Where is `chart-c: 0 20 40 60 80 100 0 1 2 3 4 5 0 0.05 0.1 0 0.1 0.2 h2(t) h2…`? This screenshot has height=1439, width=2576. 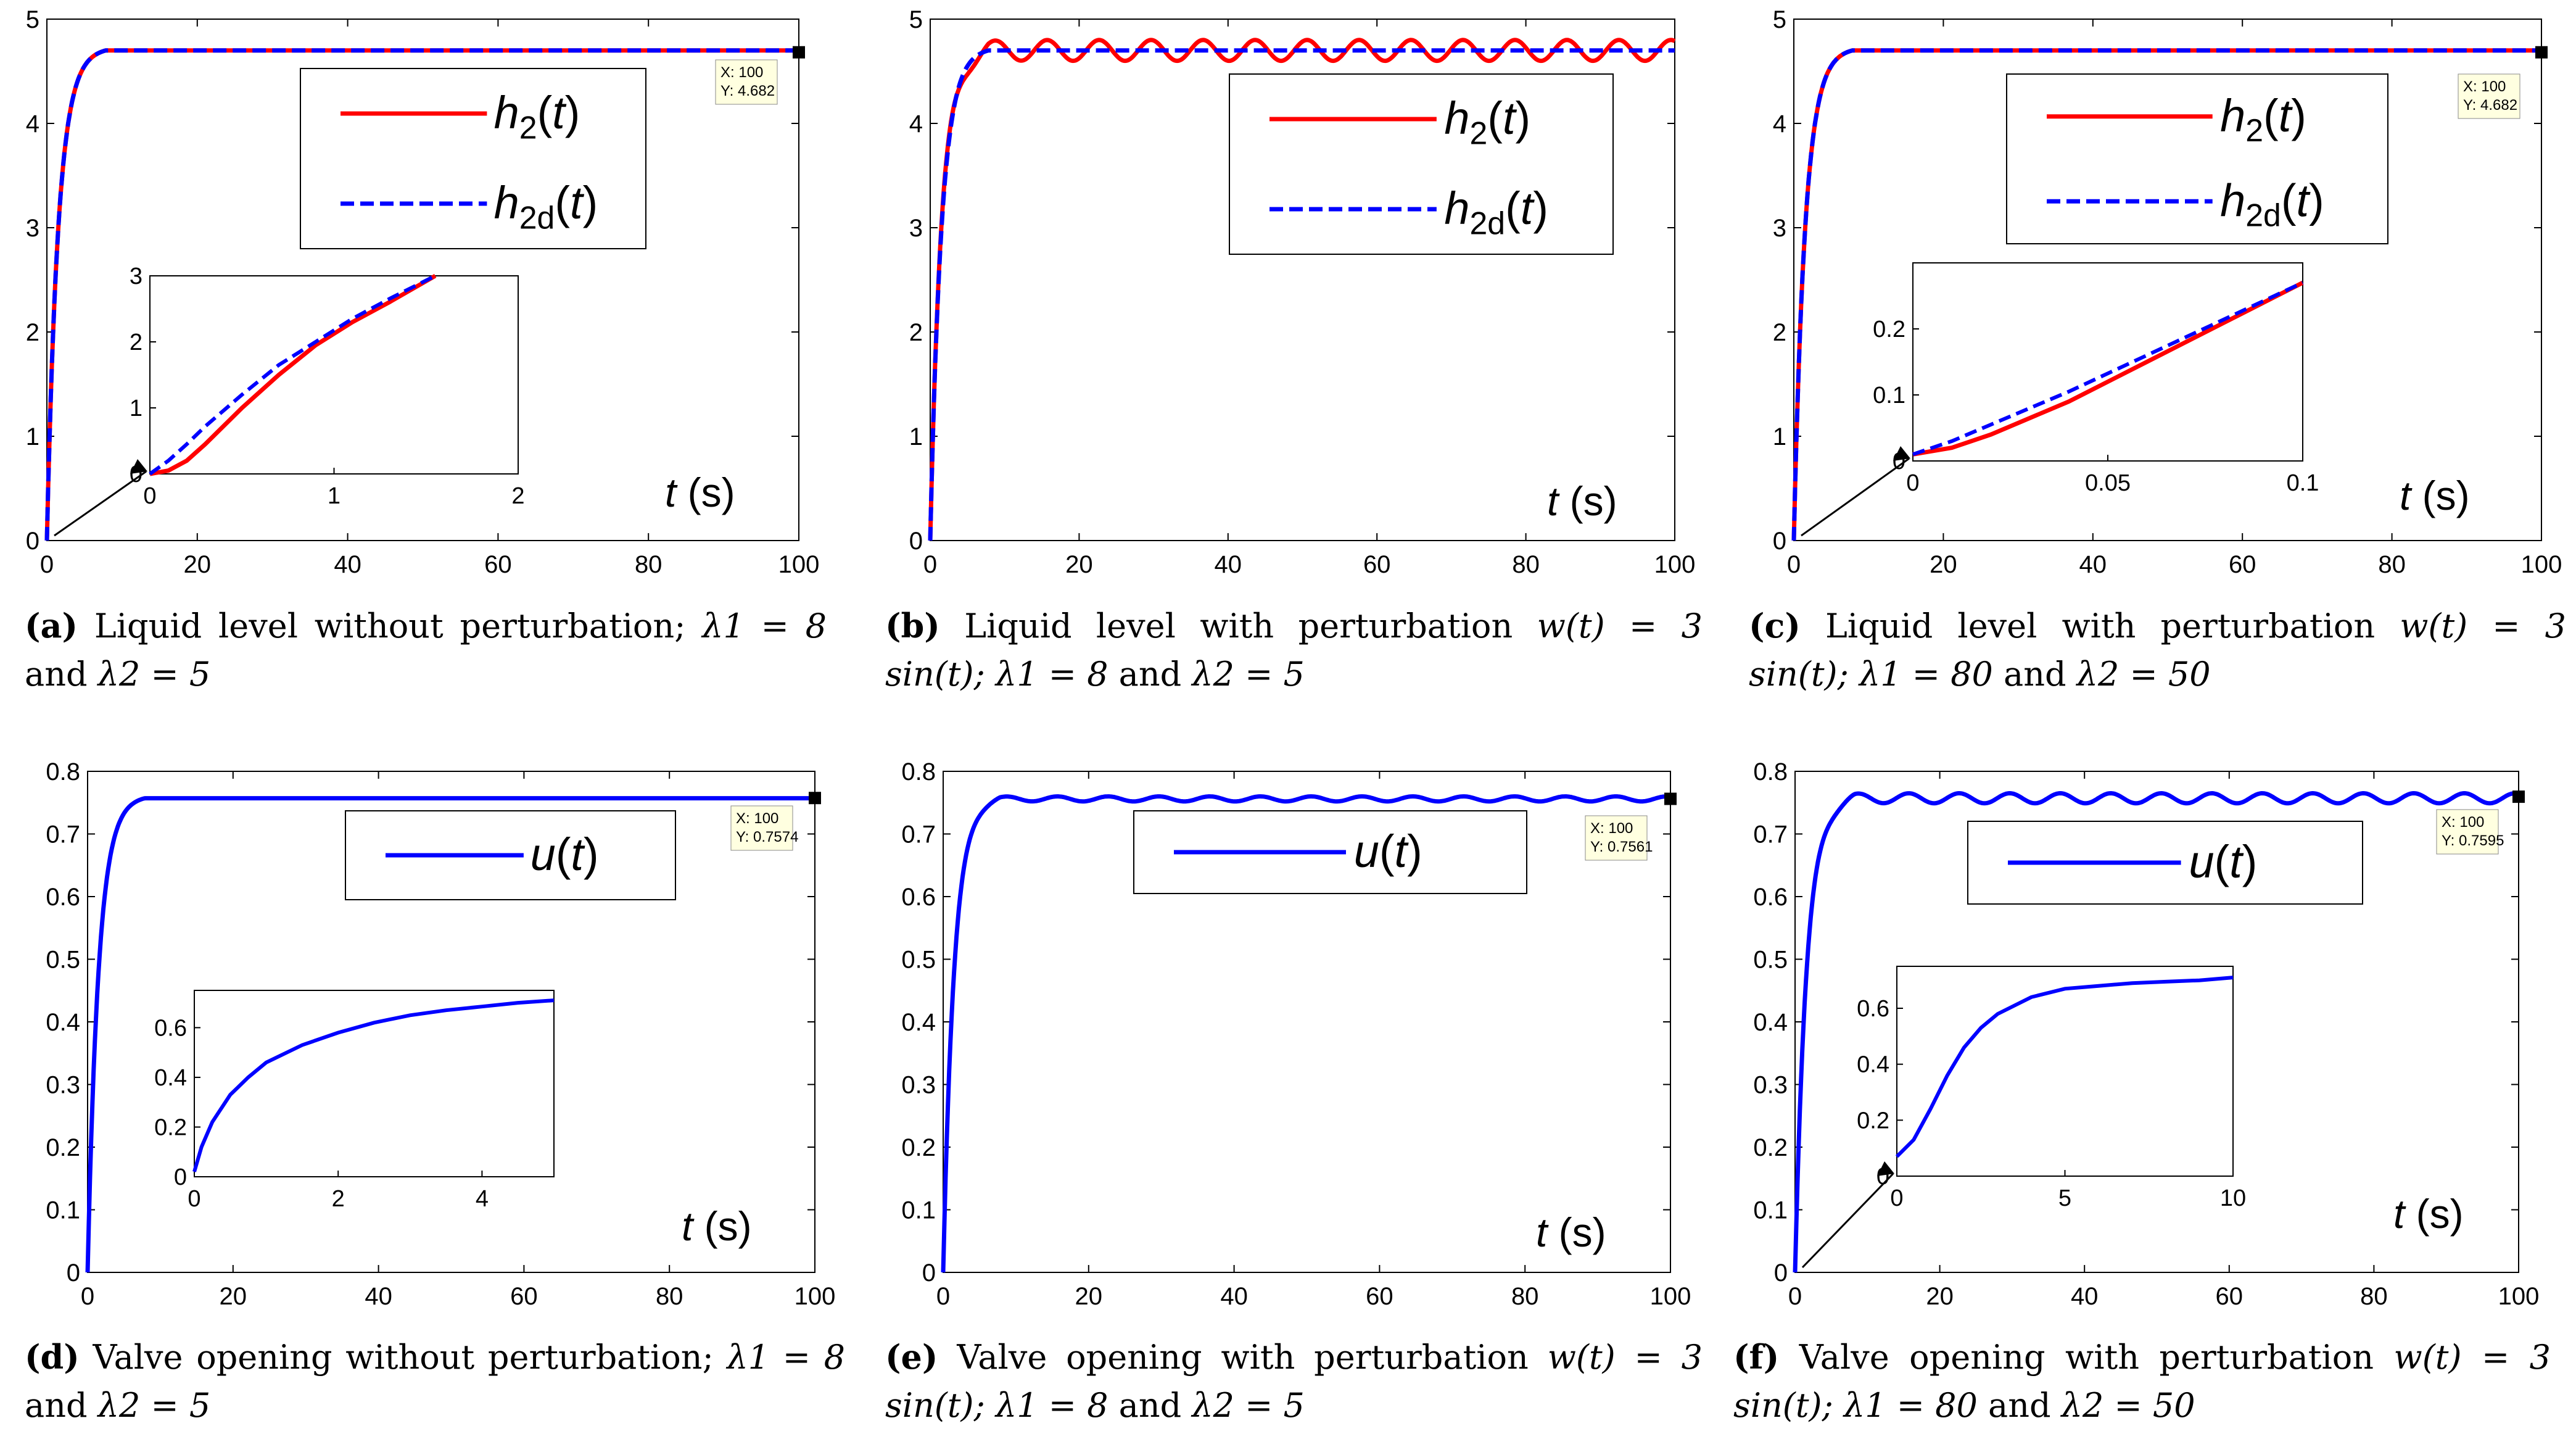
chart-c: 0 20 40 60 80 100 0 1 2 3 4 5 0 0.05 0.1 0 0.1 0.2 h2(t) h2… is located at coordinates (2167, 292).